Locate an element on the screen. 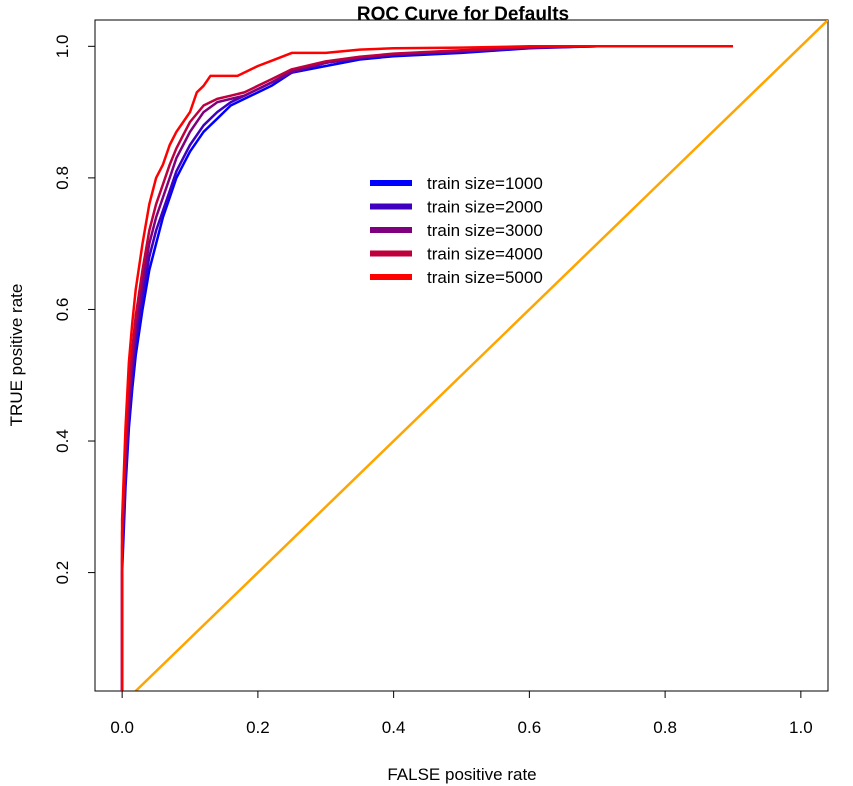  x-tick-label: 0.2 is located at coordinates (258, 727).